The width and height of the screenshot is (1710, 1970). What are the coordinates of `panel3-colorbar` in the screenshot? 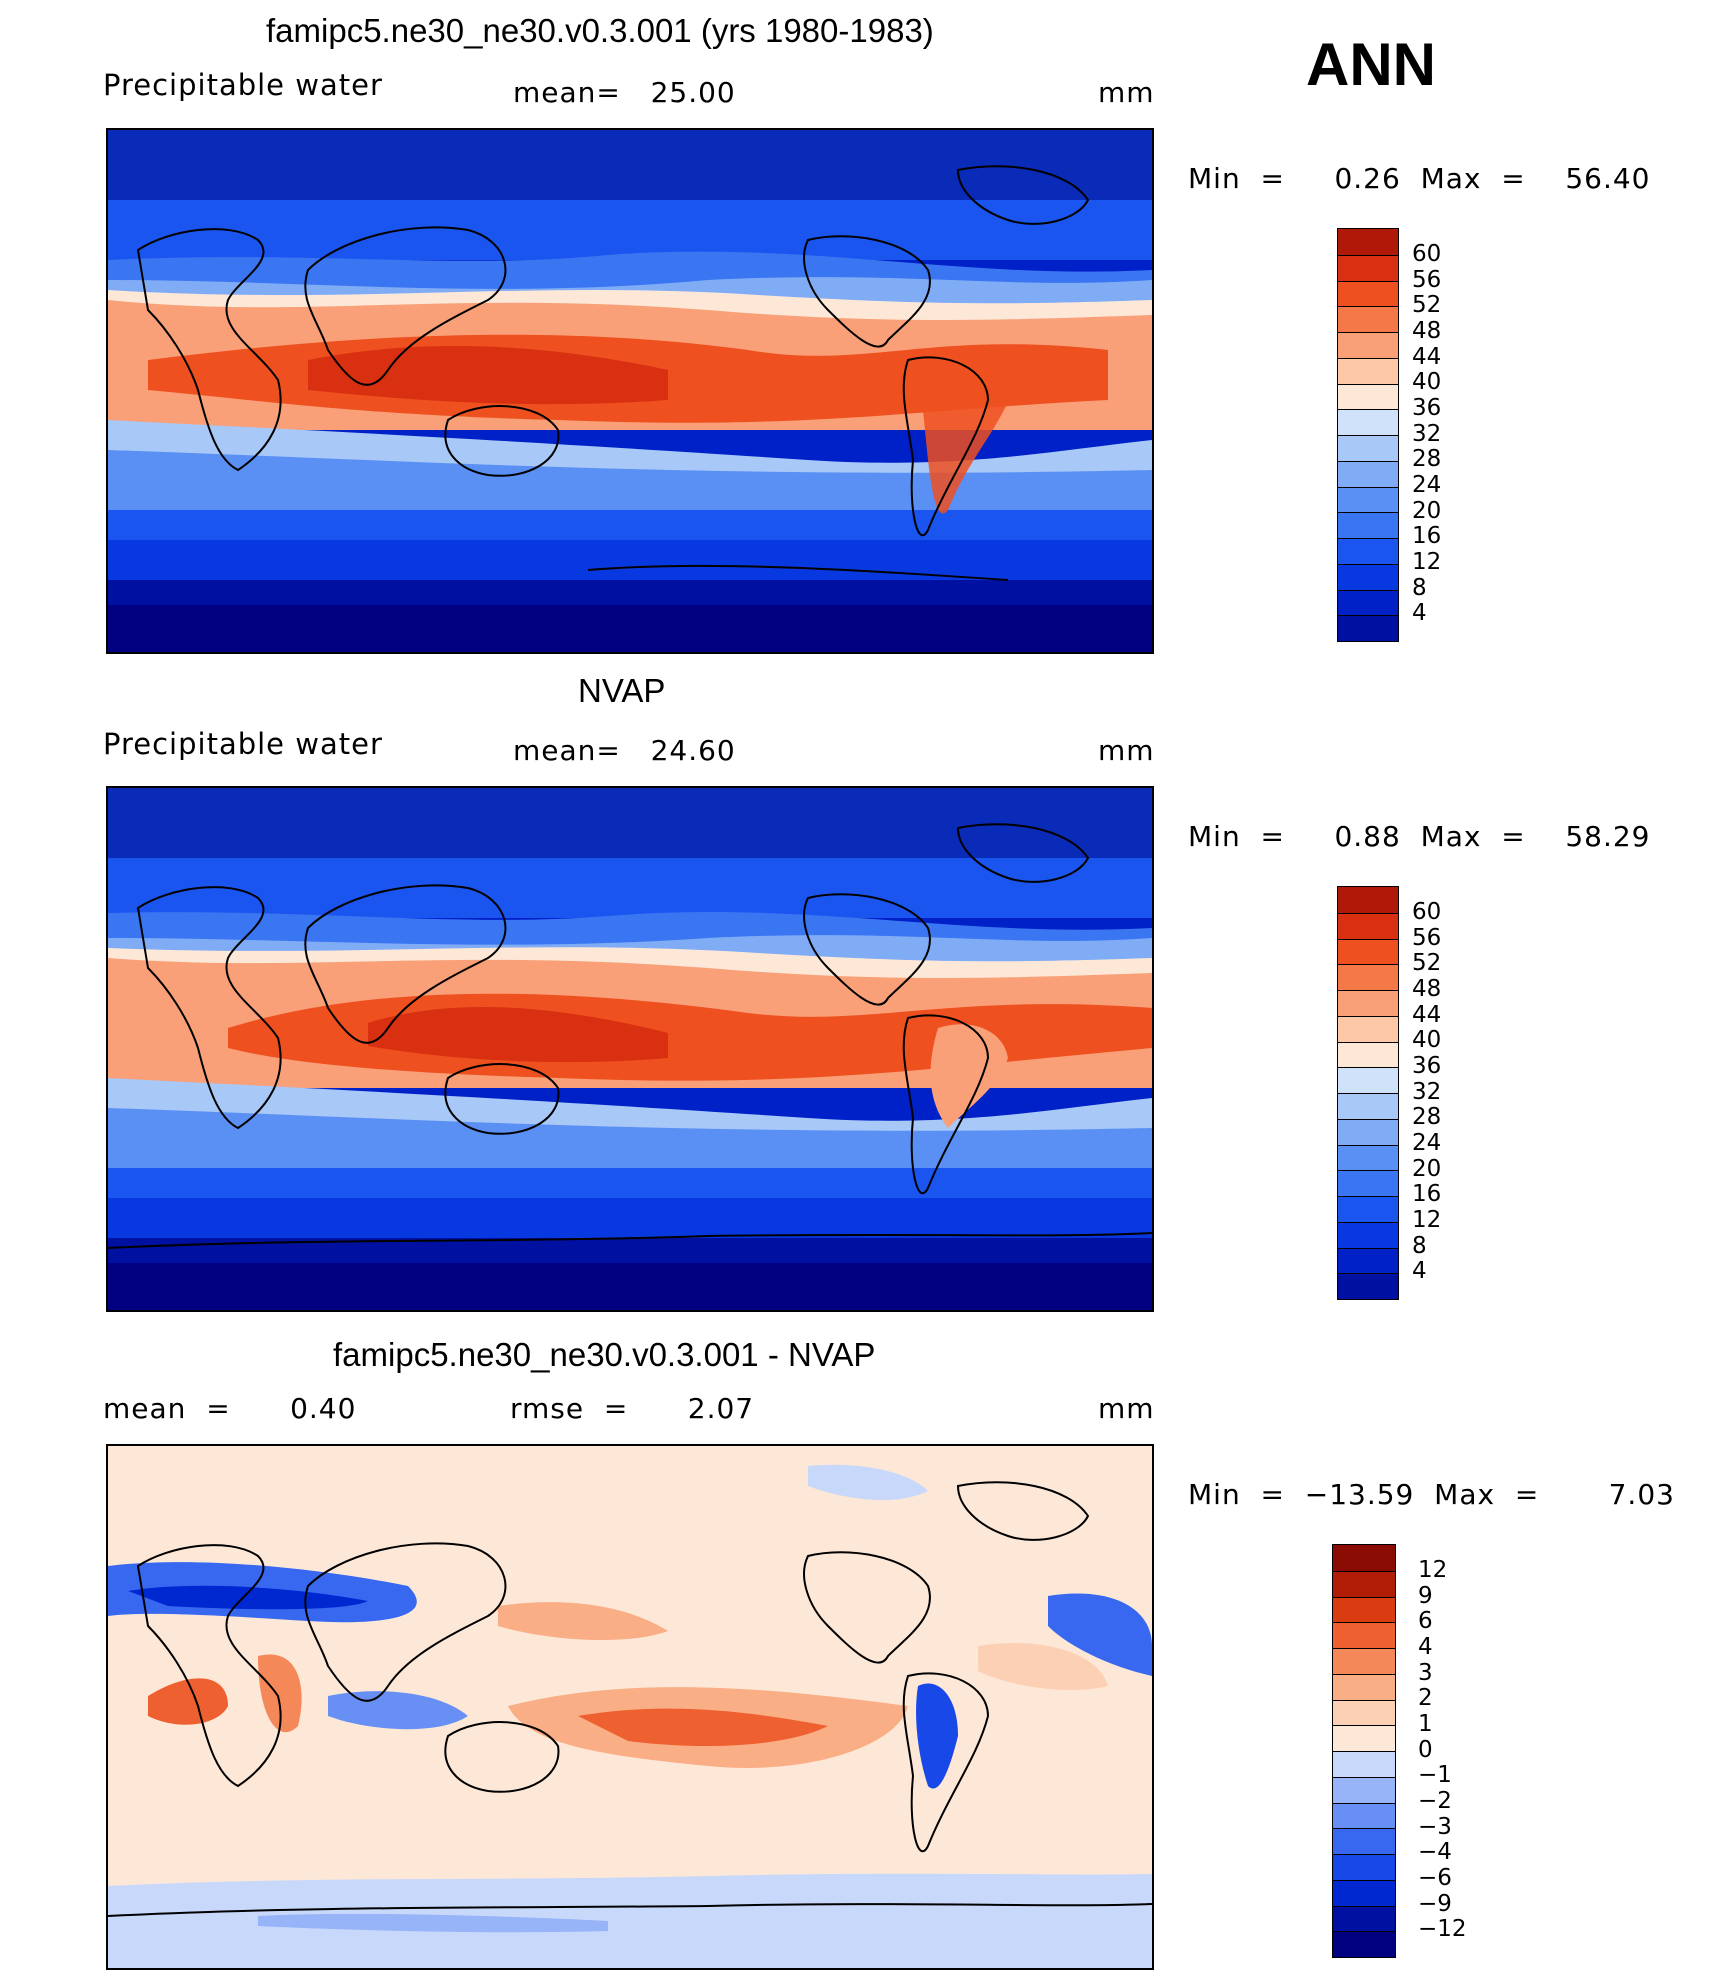 It's located at (1364, 1751).